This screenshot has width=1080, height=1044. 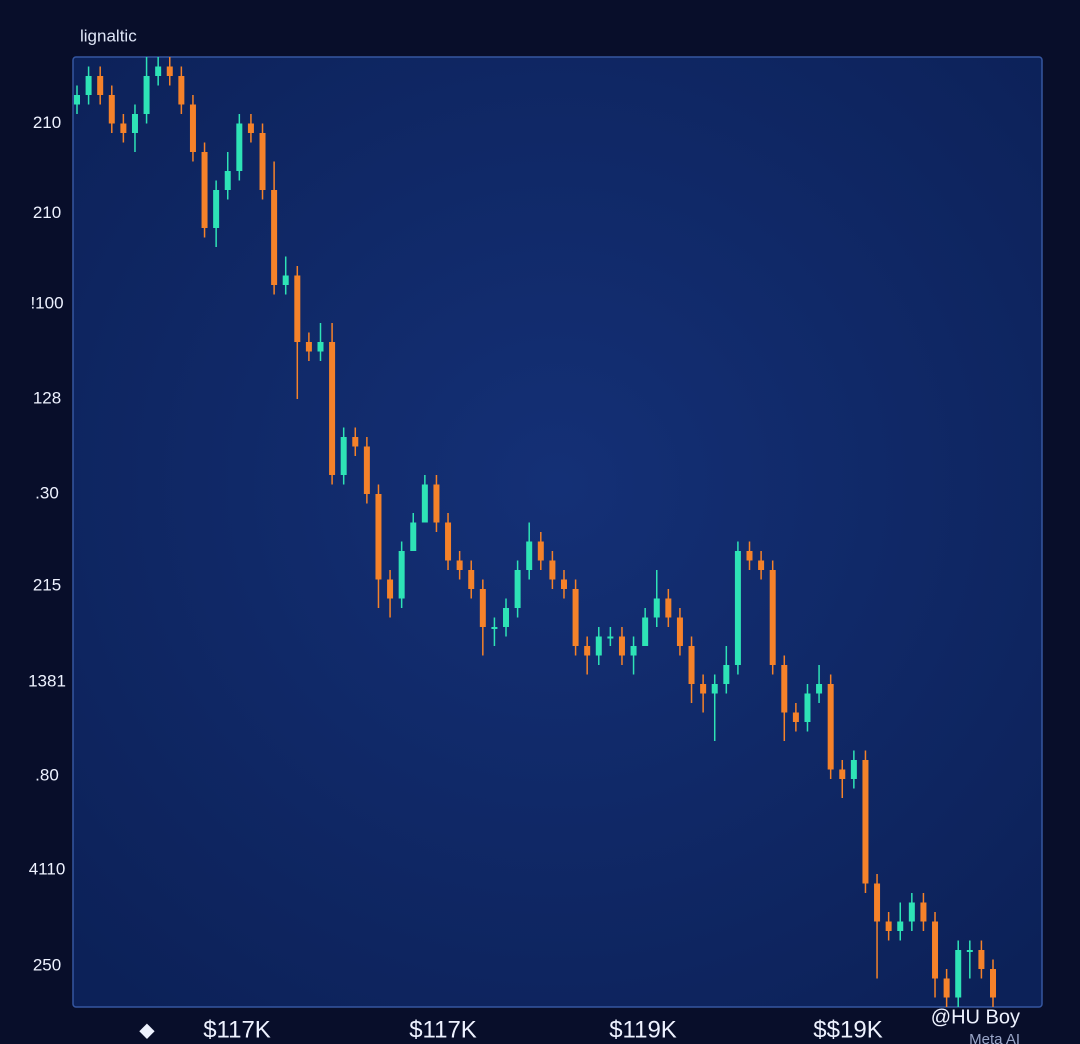 What do you see at coordinates (147, 1030) in the screenshot?
I see `marker: ◆` at bounding box center [147, 1030].